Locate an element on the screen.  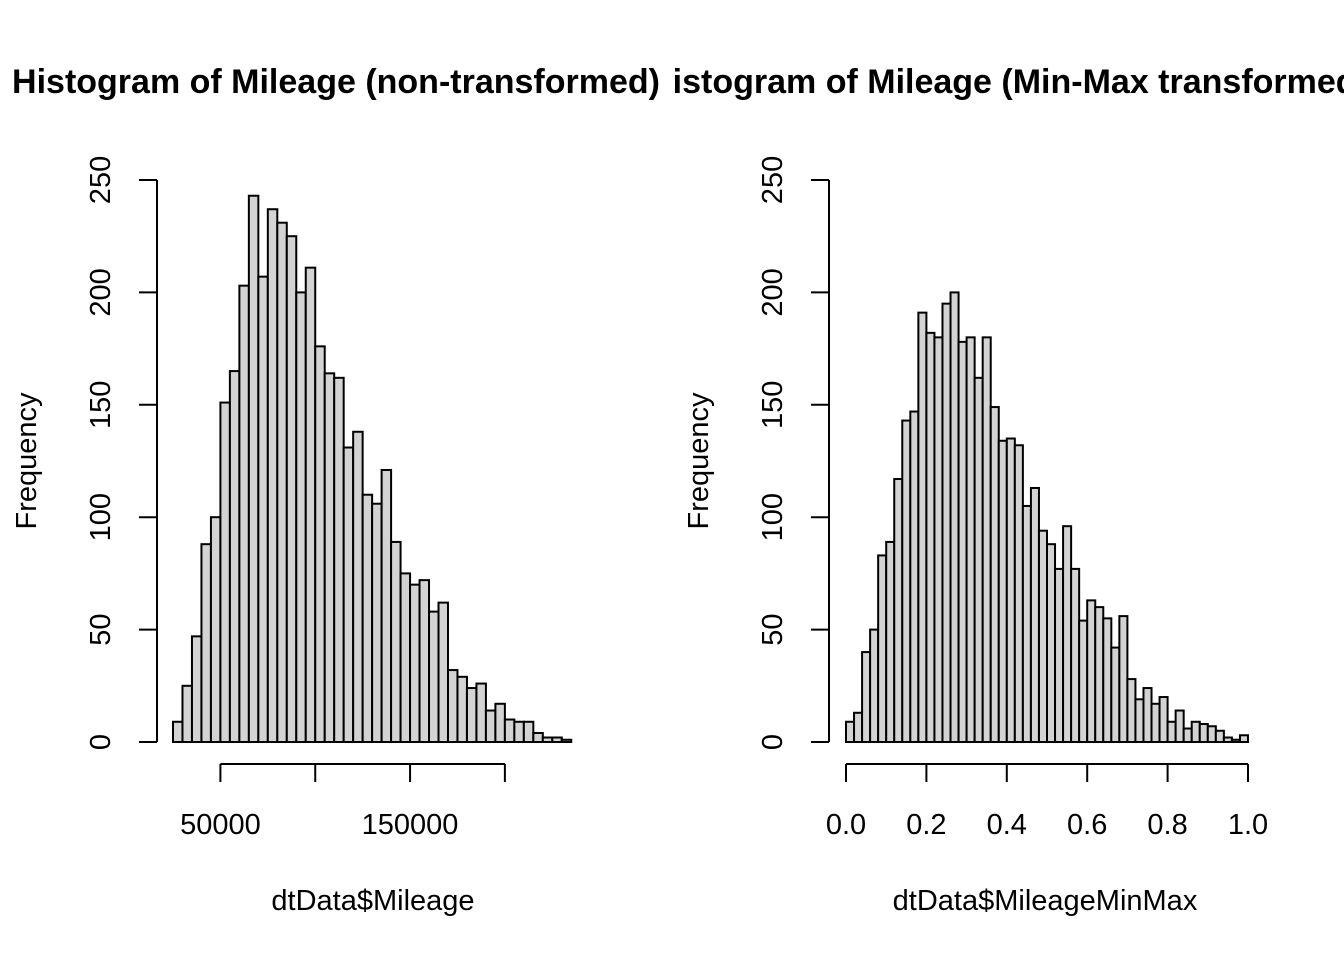
x-tick-label: 0.8 is located at coordinates (1167, 825).